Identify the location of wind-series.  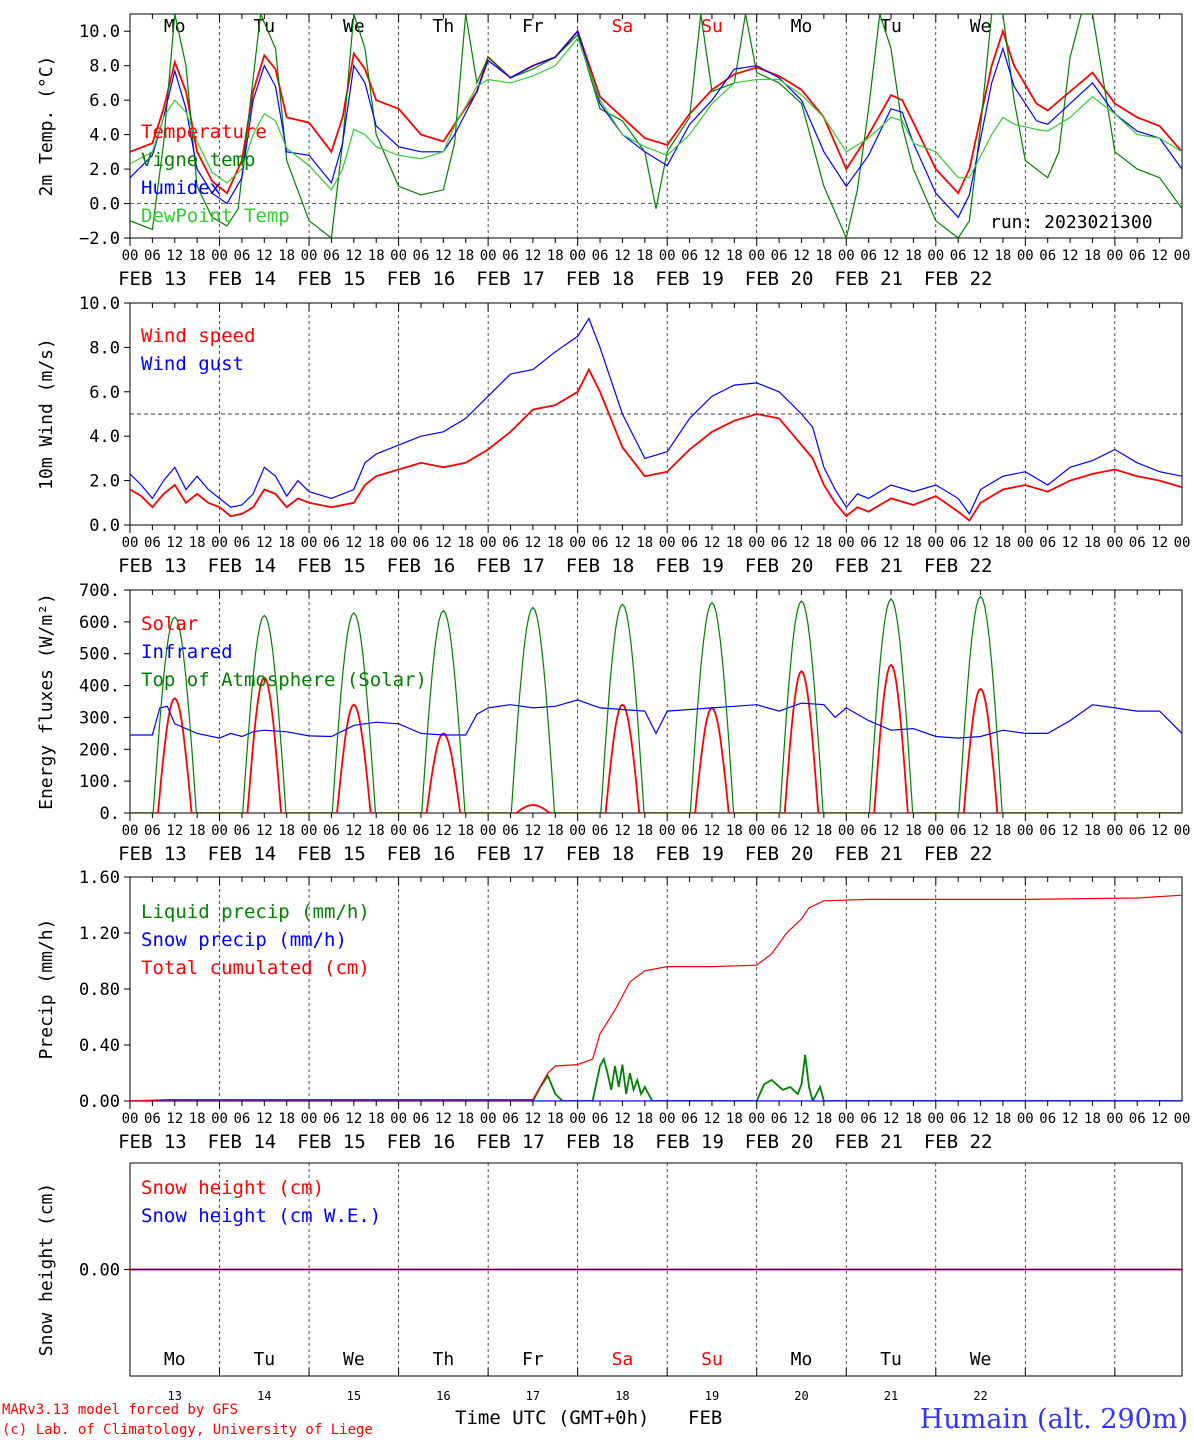
(656, 419).